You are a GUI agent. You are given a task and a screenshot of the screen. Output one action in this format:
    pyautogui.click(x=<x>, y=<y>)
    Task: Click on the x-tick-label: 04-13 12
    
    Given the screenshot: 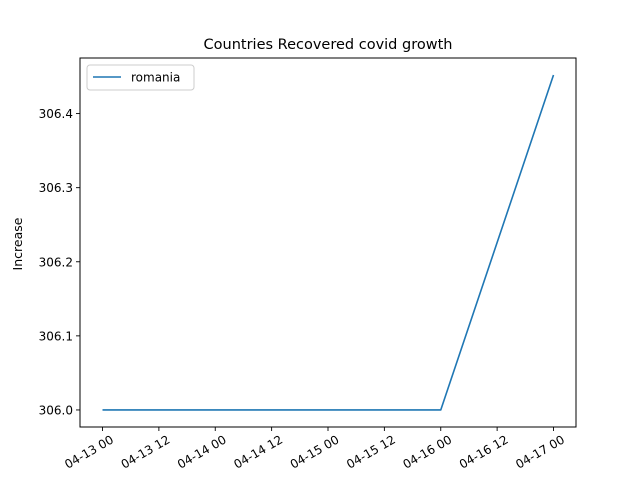 What is the action you would take?
    pyautogui.click(x=146, y=451)
    